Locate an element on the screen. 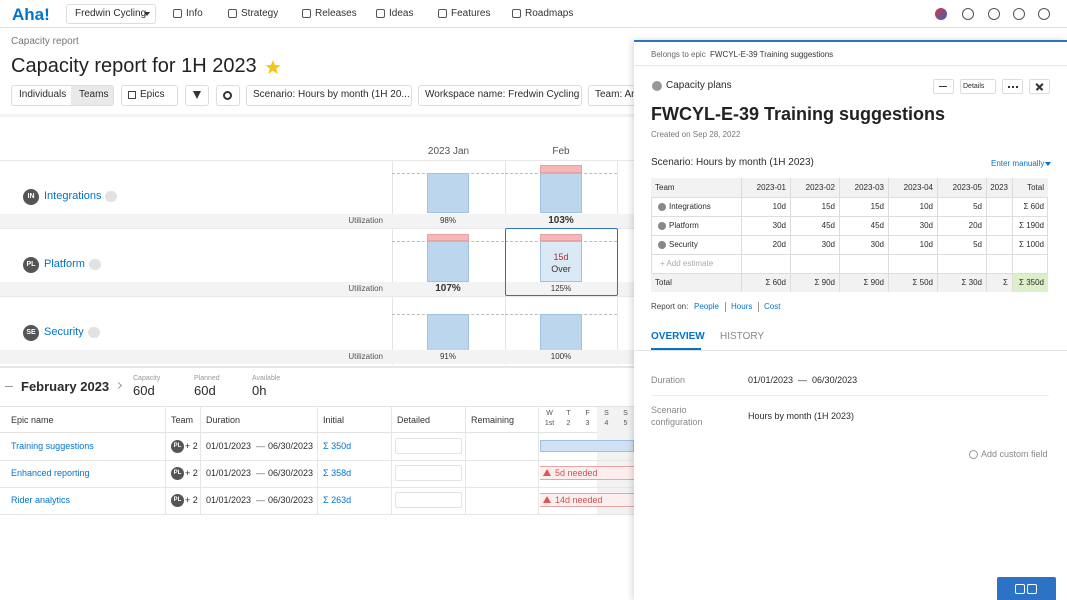  toggle-option: Individuals is located at coordinates (43, 94).